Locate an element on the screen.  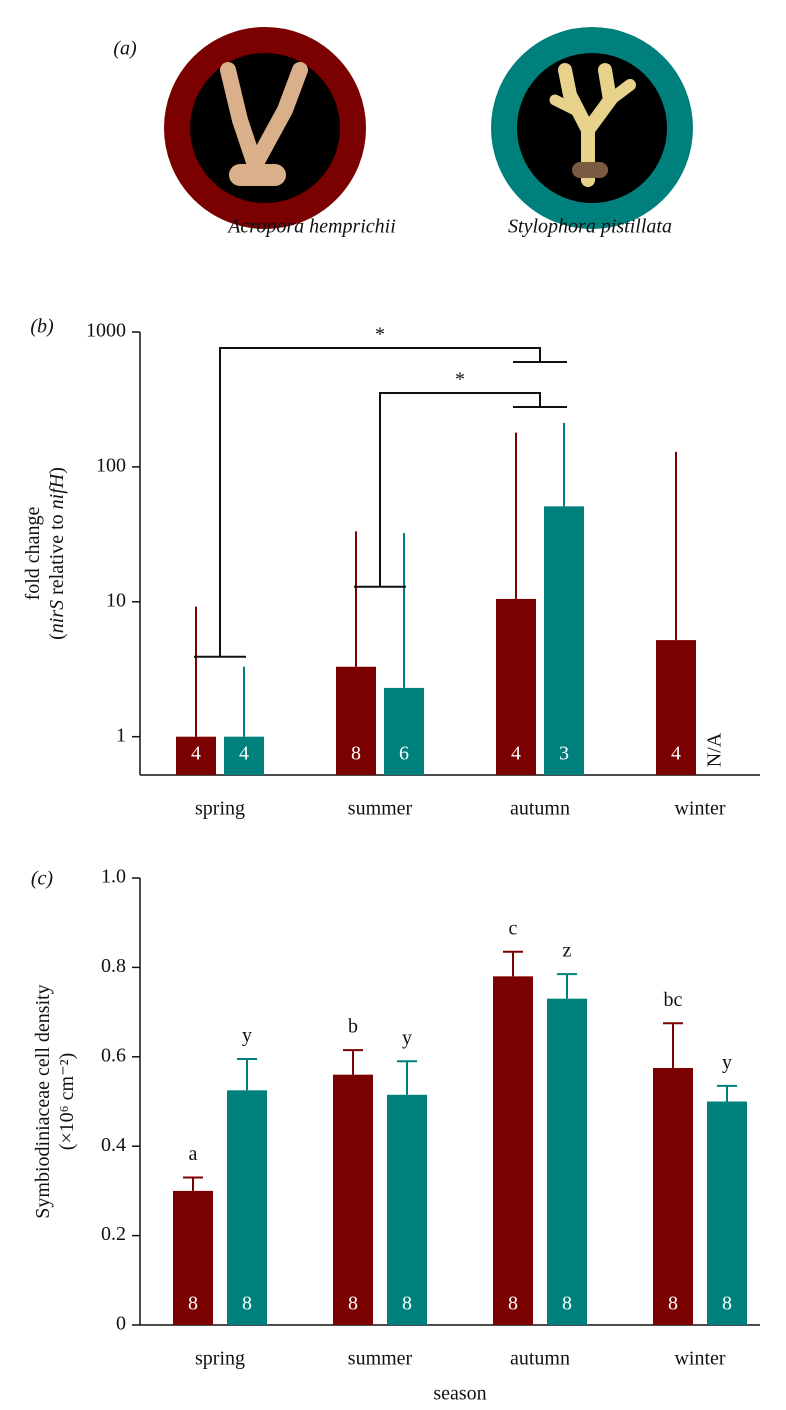
y-axis-label-part: ( is located at coordinates (57, 636).